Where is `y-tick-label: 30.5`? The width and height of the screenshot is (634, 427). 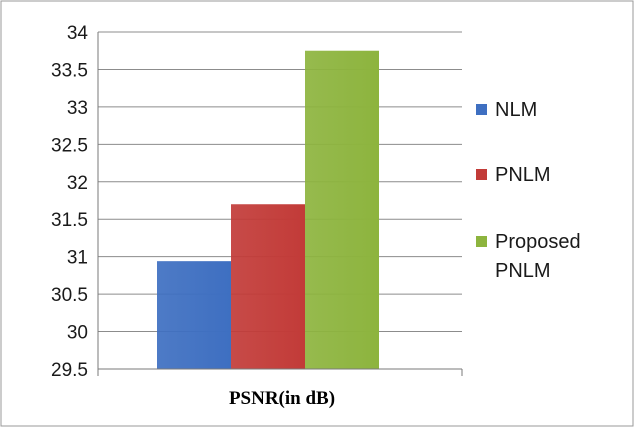 y-tick-label: 30.5 is located at coordinates (69, 295).